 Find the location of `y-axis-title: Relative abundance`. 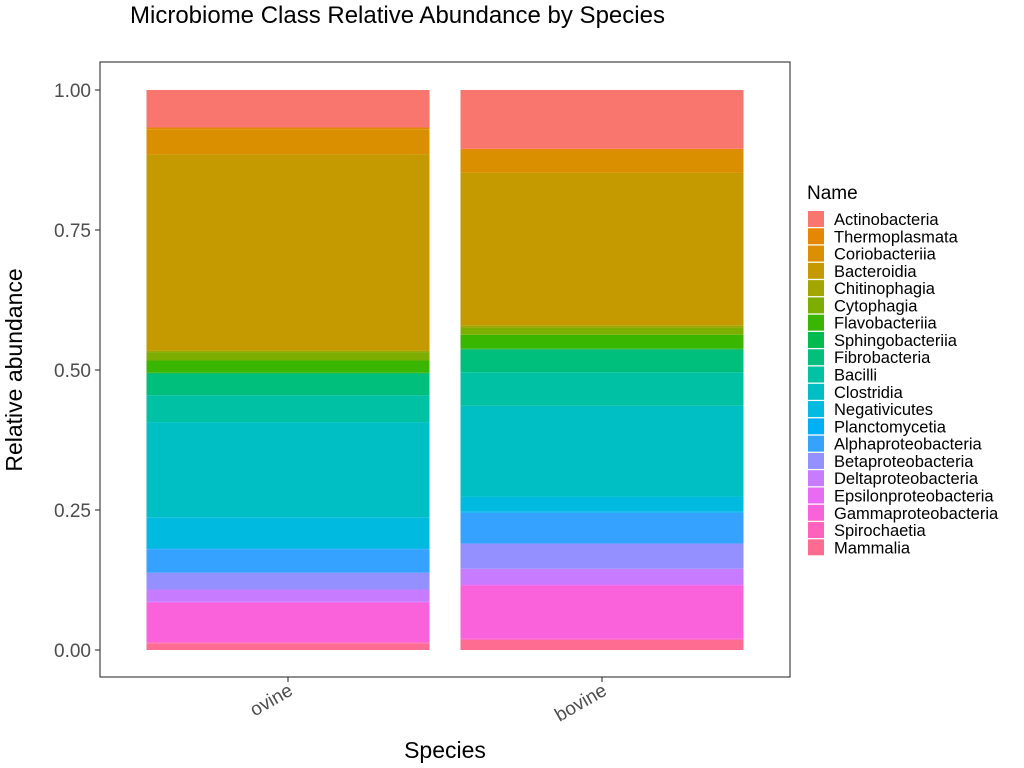

y-axis-title: Relative abundance is located at coordinates (14, 369).